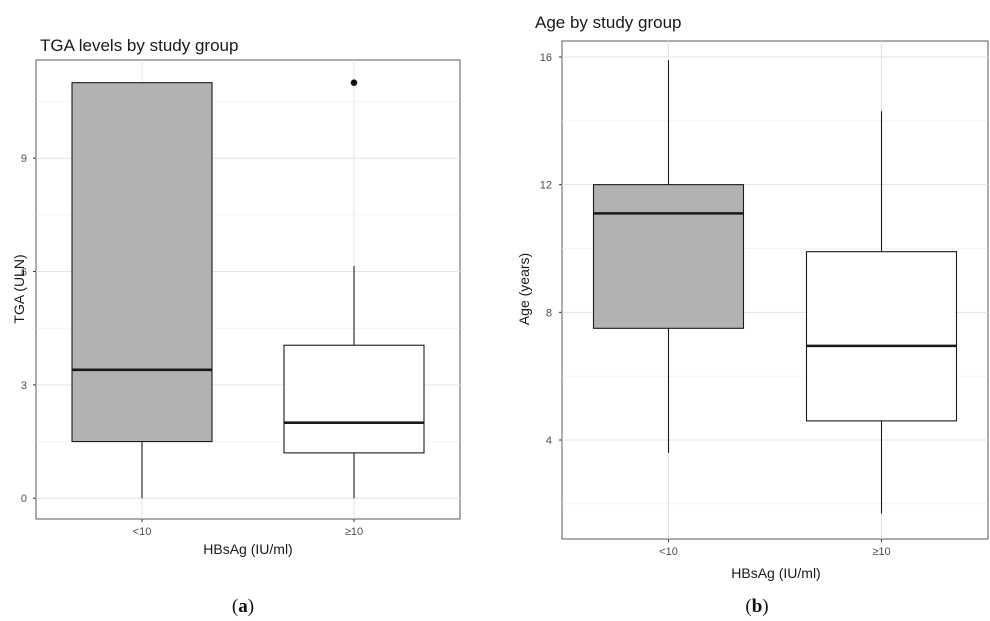 The image size is (990, 621). Describe the element at coordinates (546, 186) in the screenshot. I see `y-tick-label: 12` at that location.